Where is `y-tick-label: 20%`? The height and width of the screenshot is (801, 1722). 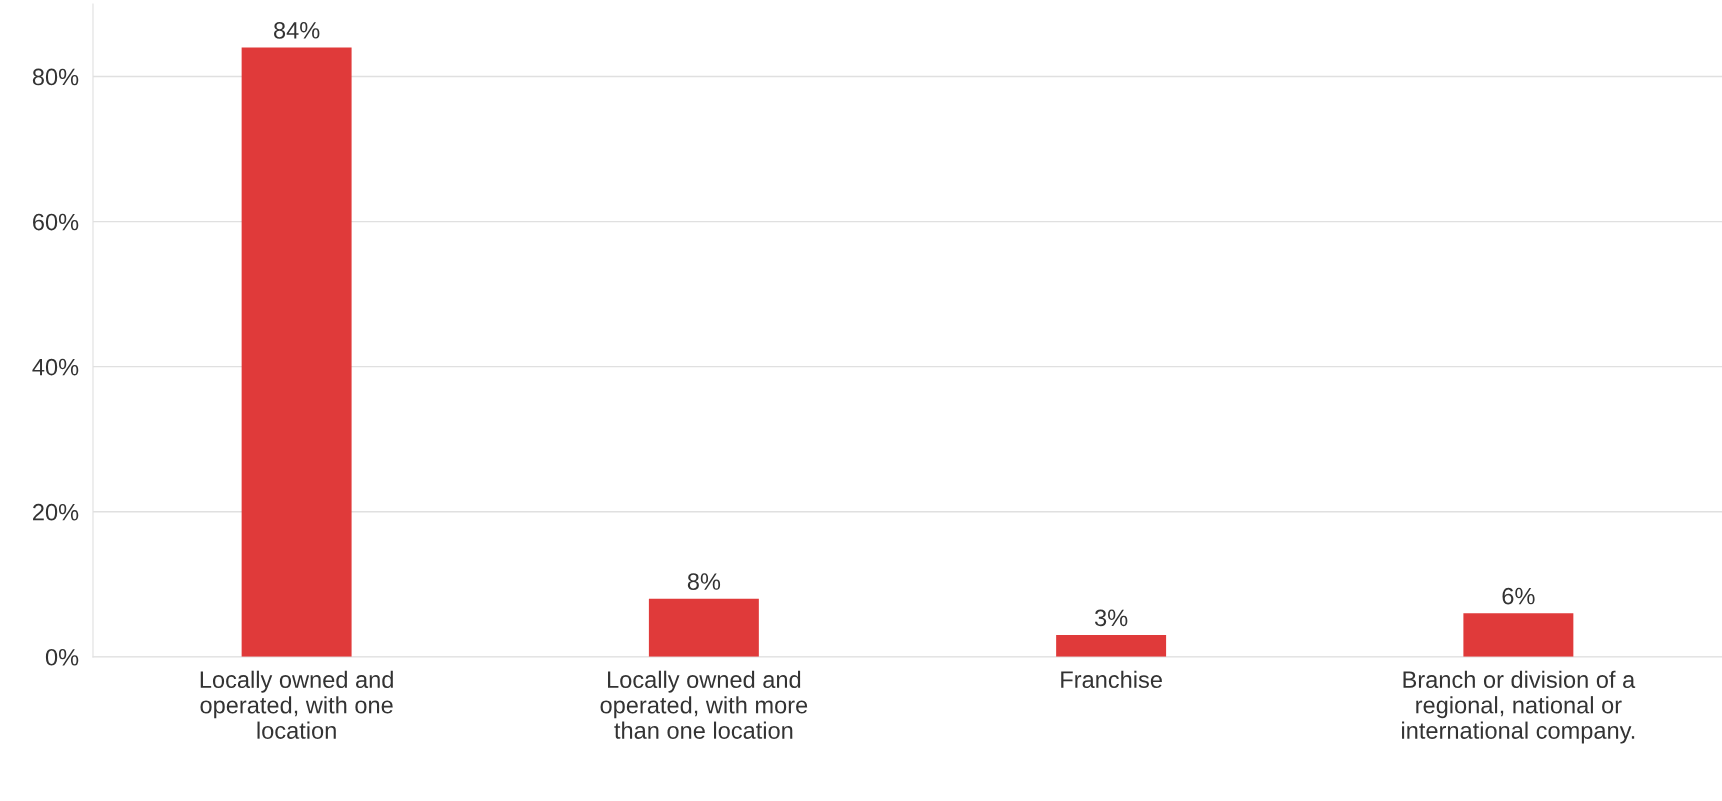
y-tick-label: 20% is located at coordinates (56, 512).